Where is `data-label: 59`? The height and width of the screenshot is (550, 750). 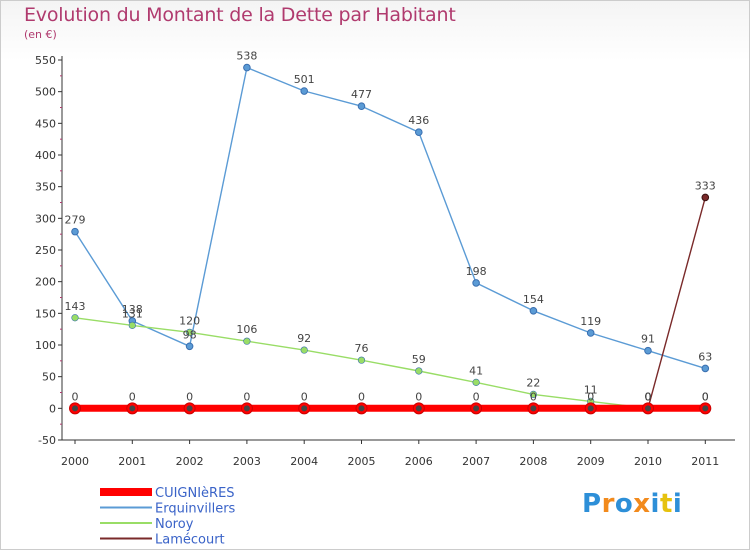 data-label: 59 is located at coordinates (419, 359).